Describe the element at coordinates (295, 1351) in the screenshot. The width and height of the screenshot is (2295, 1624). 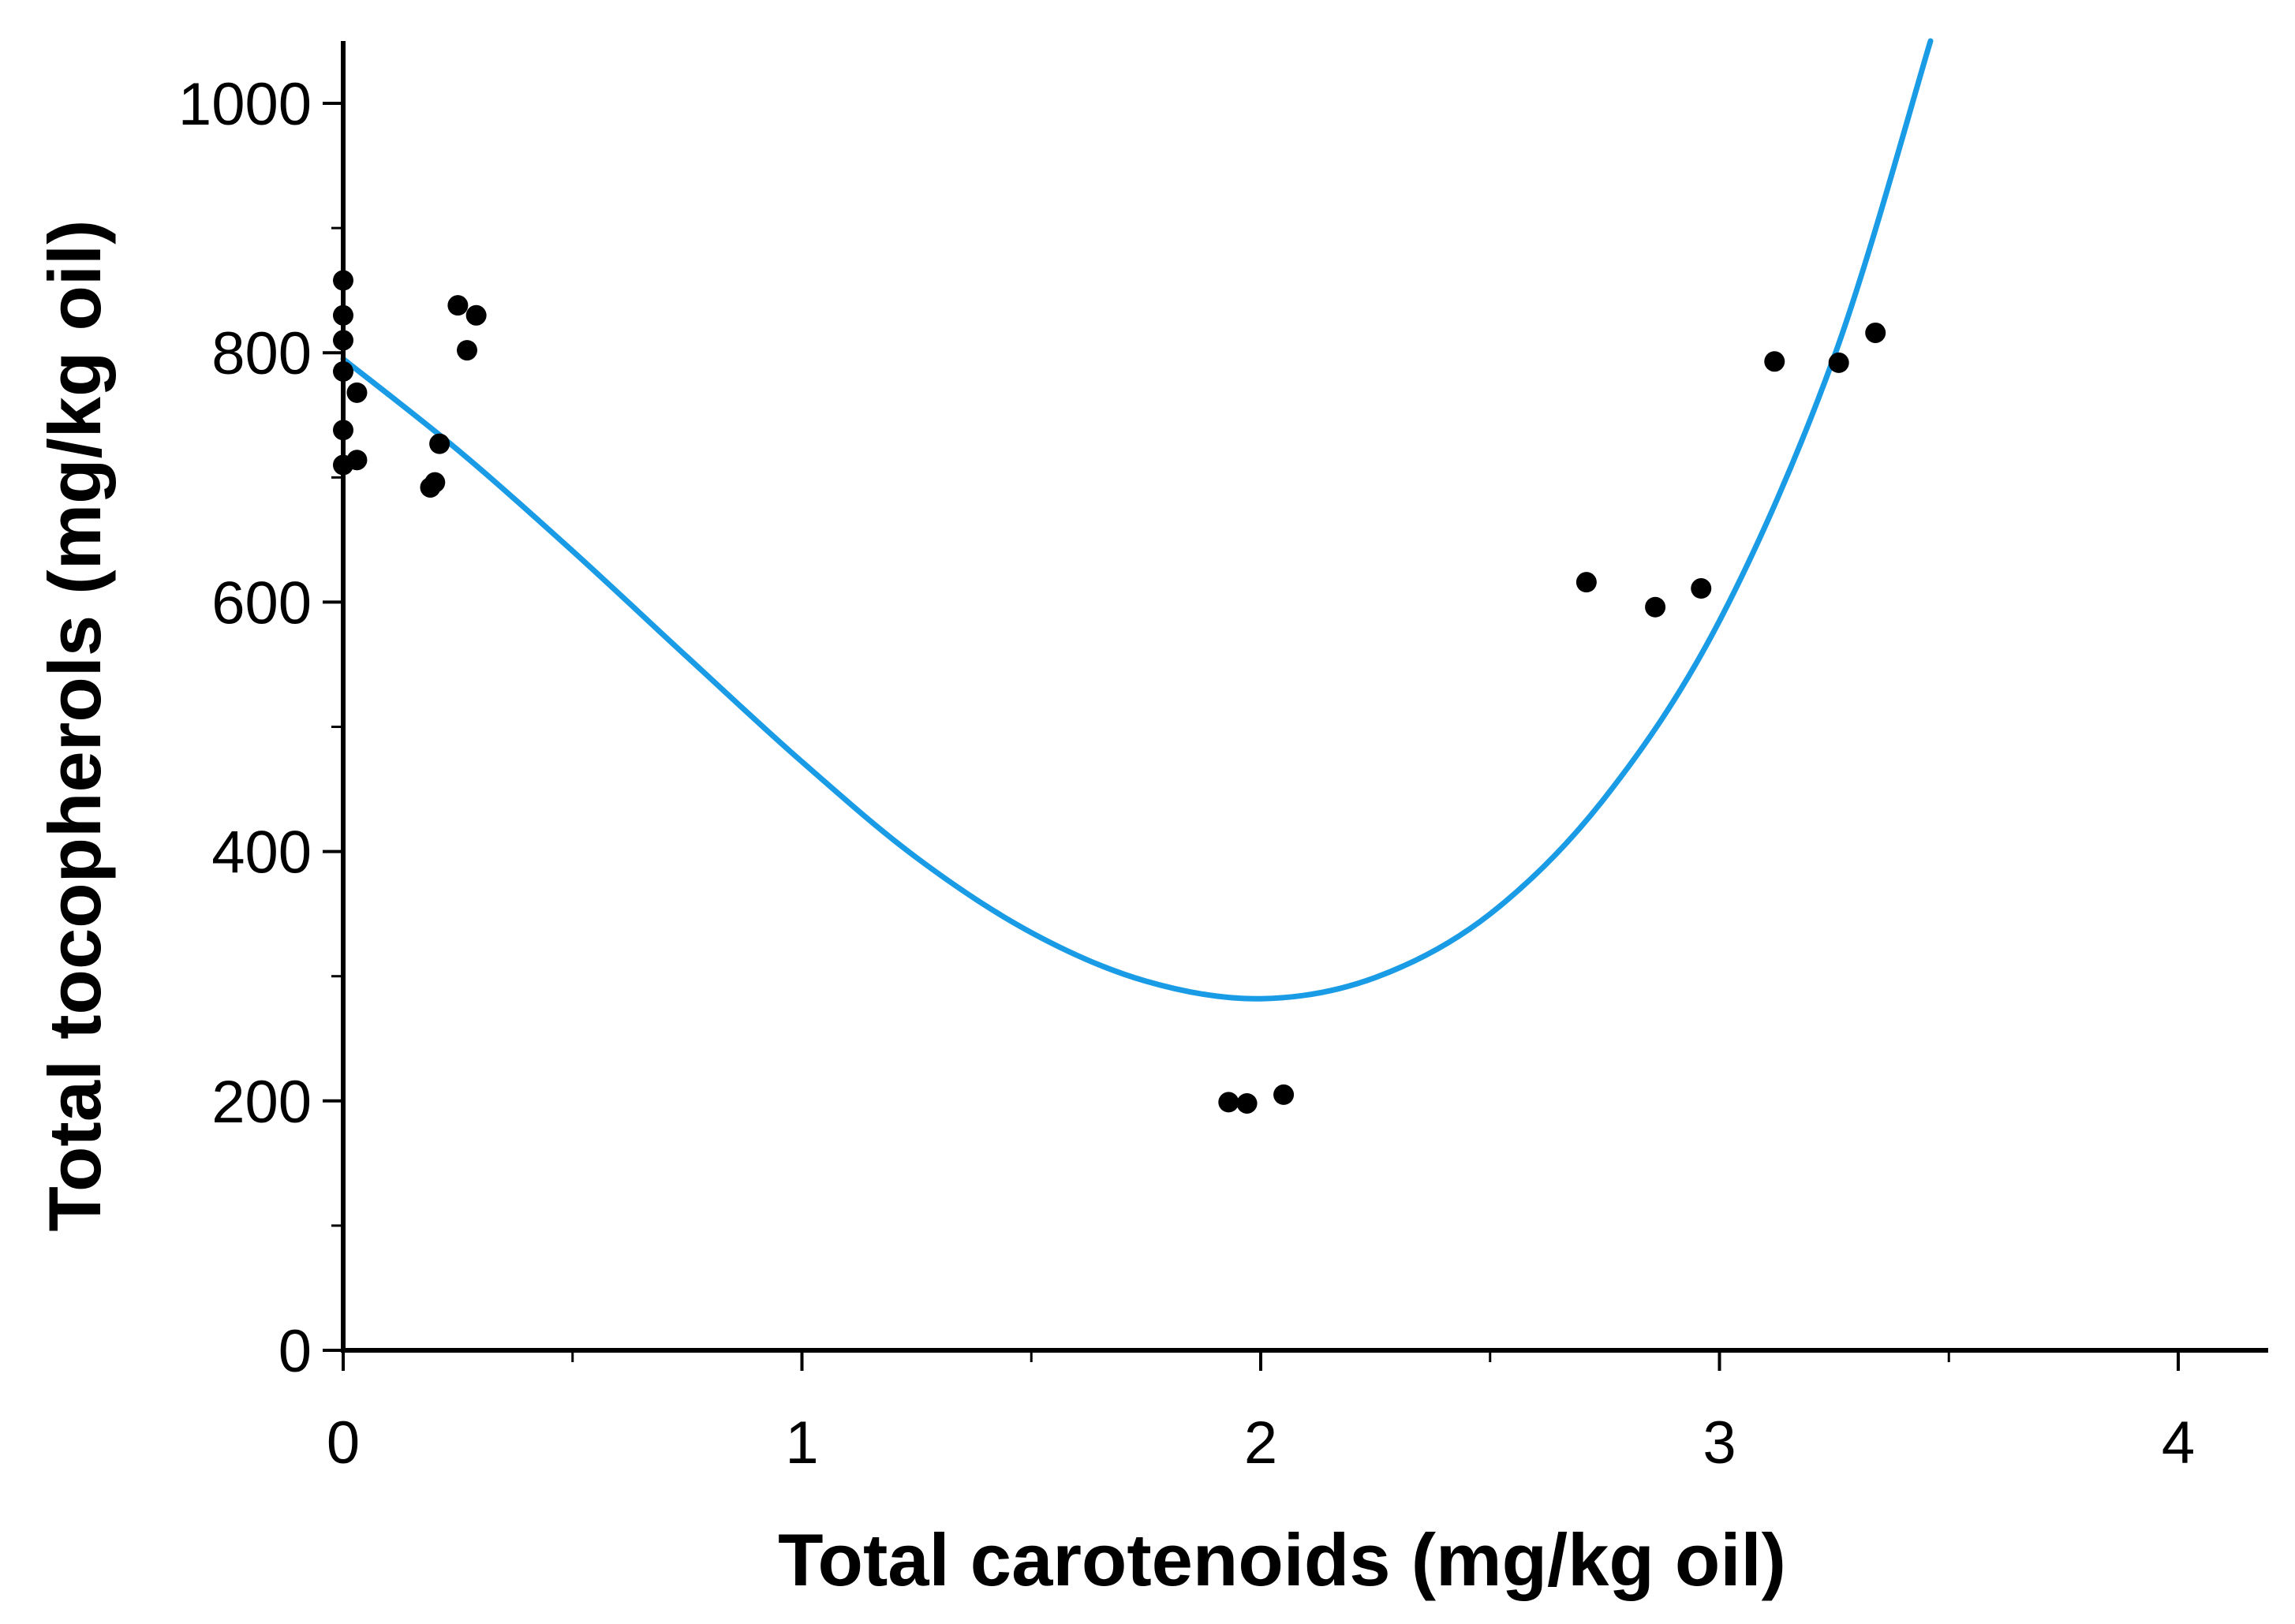
I see `y-tick-label: 0` at that location.